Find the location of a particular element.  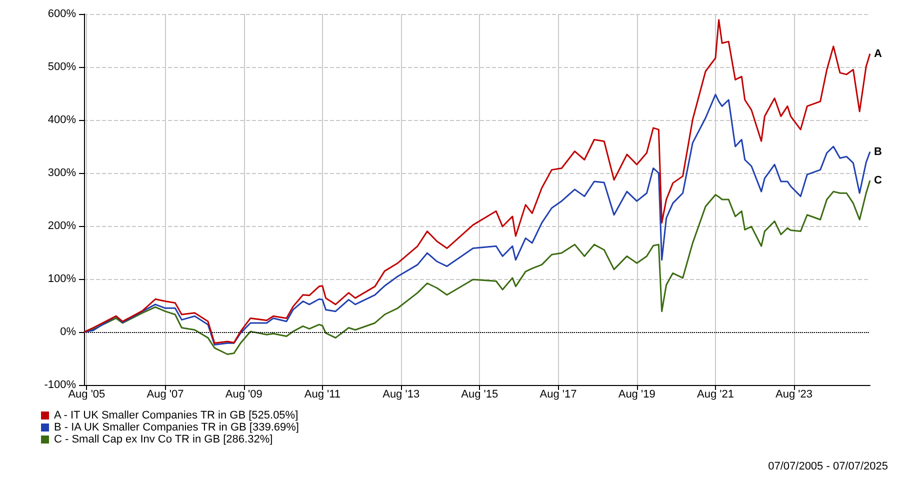

y-tick-label: 200% is located at coordinates (62, 226).